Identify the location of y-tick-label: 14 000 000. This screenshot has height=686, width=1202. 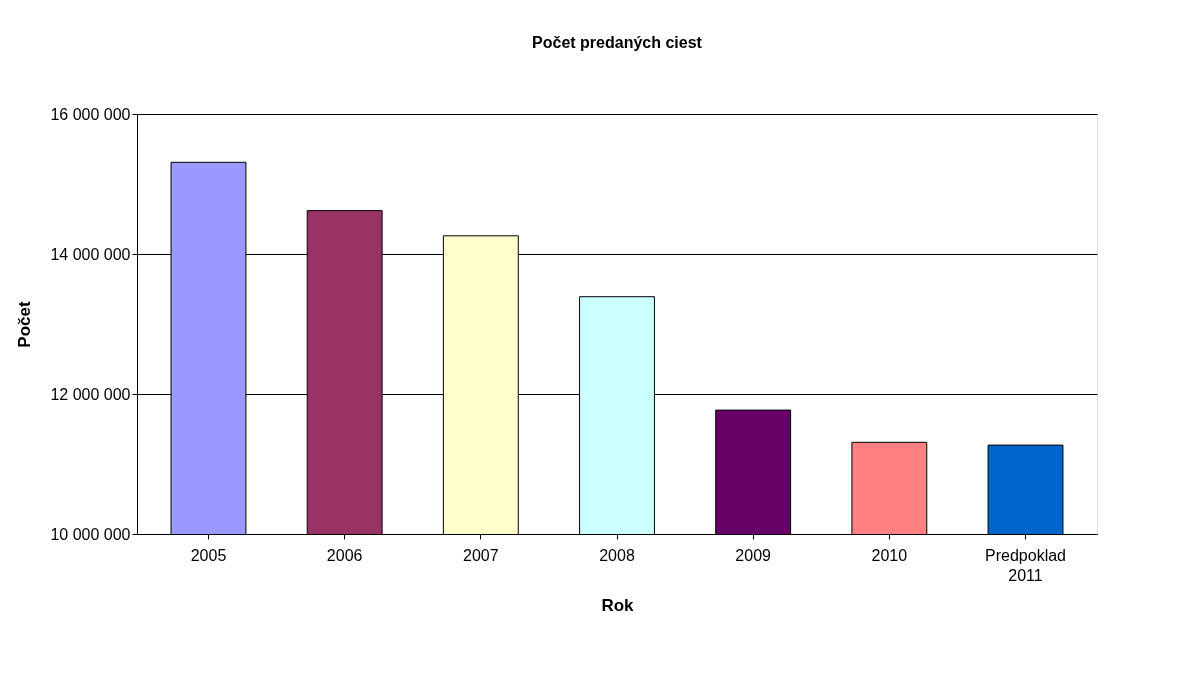
(90, 254).